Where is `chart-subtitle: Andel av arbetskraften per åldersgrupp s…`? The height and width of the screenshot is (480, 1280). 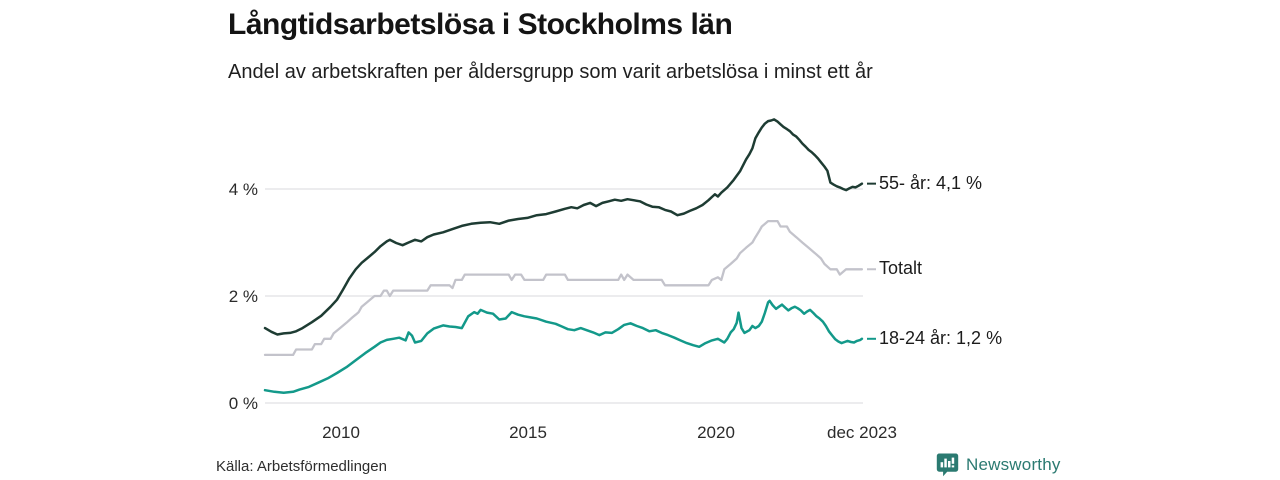 chart-subtitle: Andel av arbetskraften per åldersgrupp s… is located at coordinates (550, 72).